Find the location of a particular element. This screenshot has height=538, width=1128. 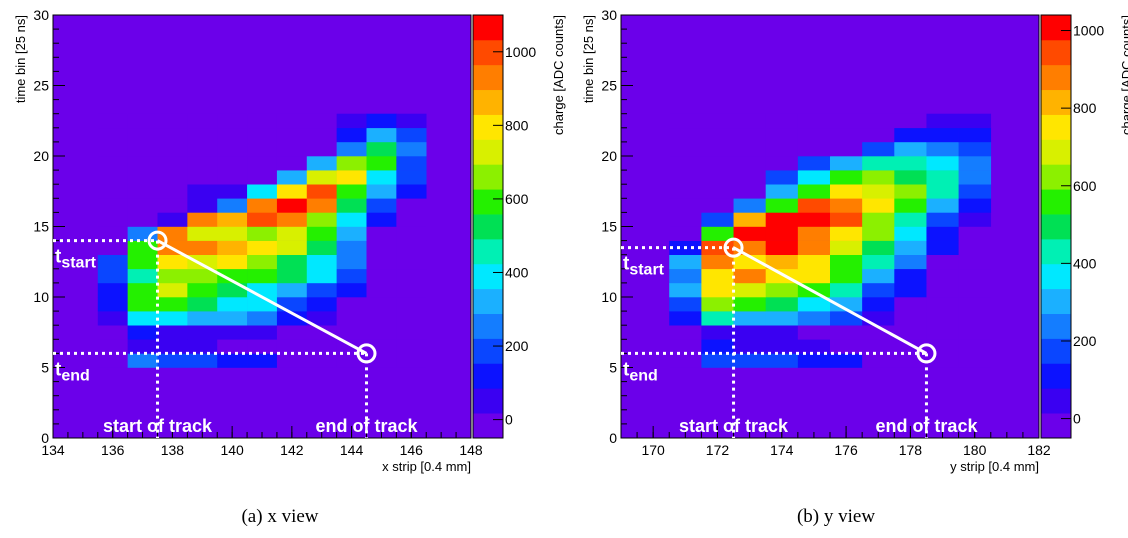

y-tick-label: 5 is located at coordinates (613, 368).